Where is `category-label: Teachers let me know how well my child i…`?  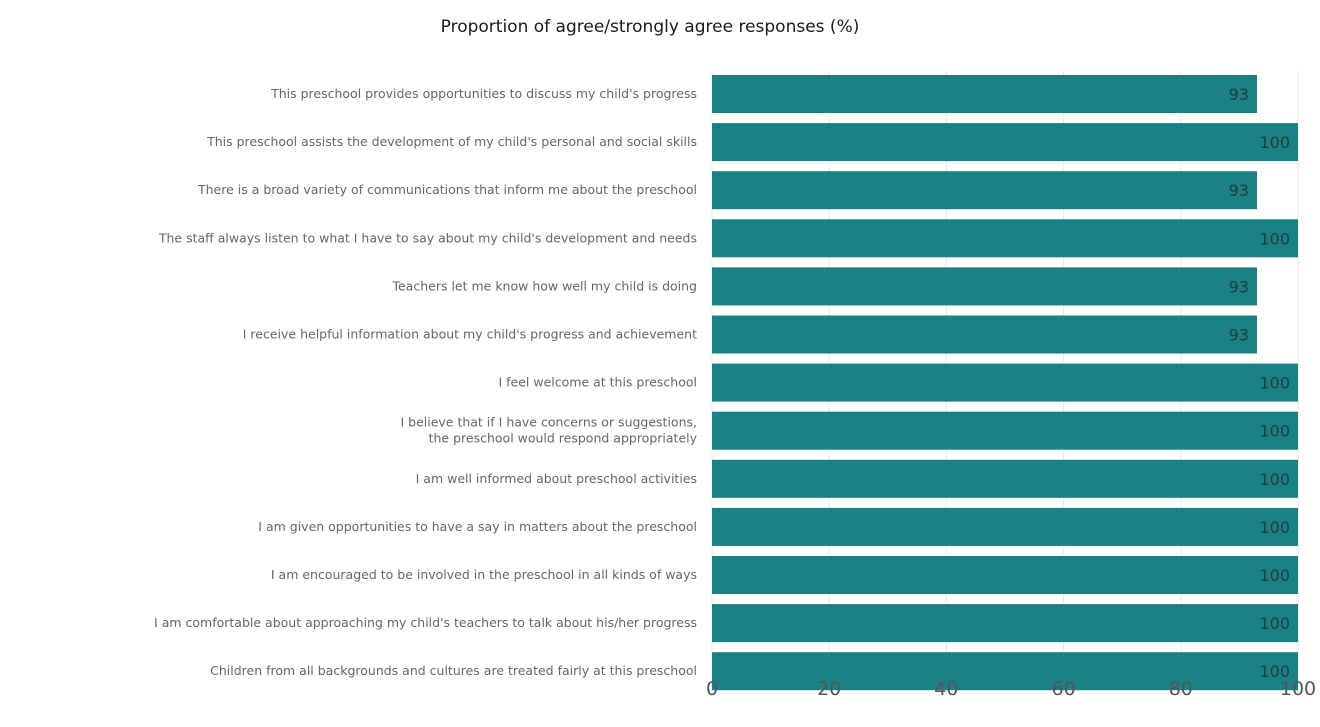 category-label: Teachers let me know how well my child i… is located at coordinates (544, 285).